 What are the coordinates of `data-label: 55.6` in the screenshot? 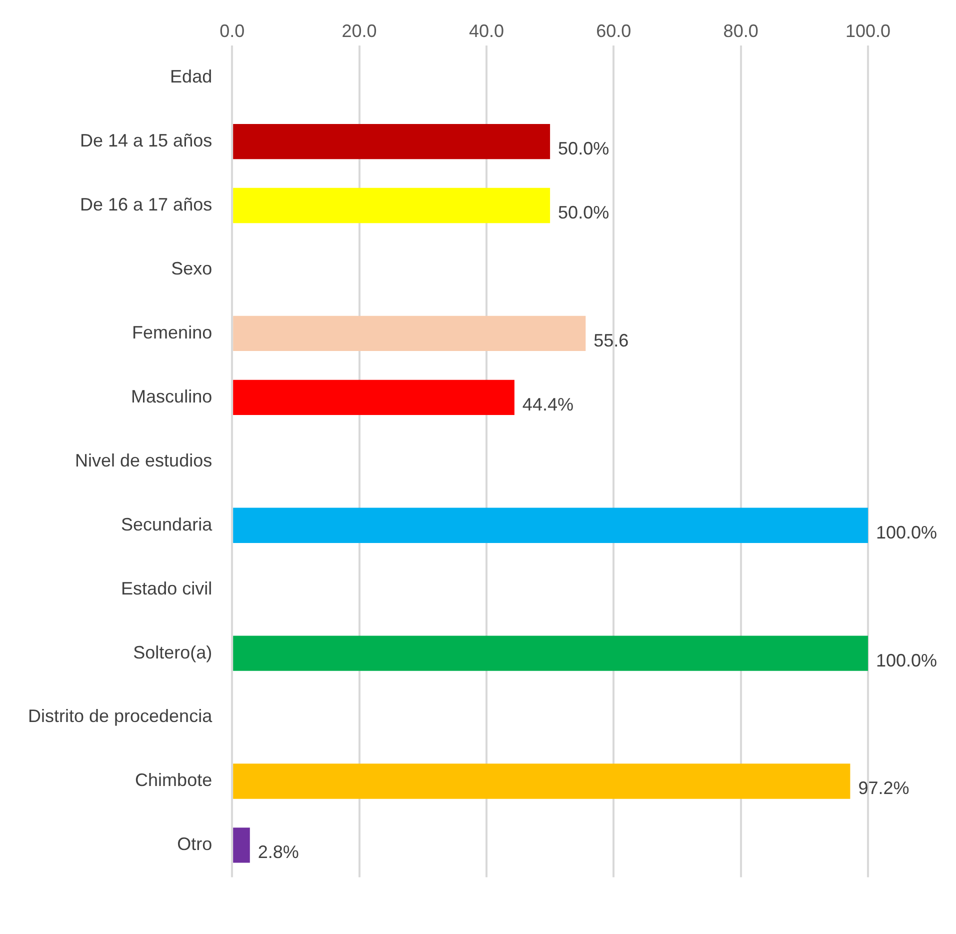 It's located at (611, 340).